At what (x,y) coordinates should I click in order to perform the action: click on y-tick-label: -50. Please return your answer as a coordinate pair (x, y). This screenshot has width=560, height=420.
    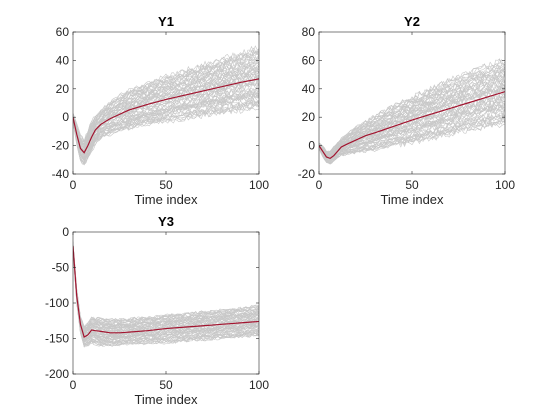
    Looking at the image, I should click on (61, 268).